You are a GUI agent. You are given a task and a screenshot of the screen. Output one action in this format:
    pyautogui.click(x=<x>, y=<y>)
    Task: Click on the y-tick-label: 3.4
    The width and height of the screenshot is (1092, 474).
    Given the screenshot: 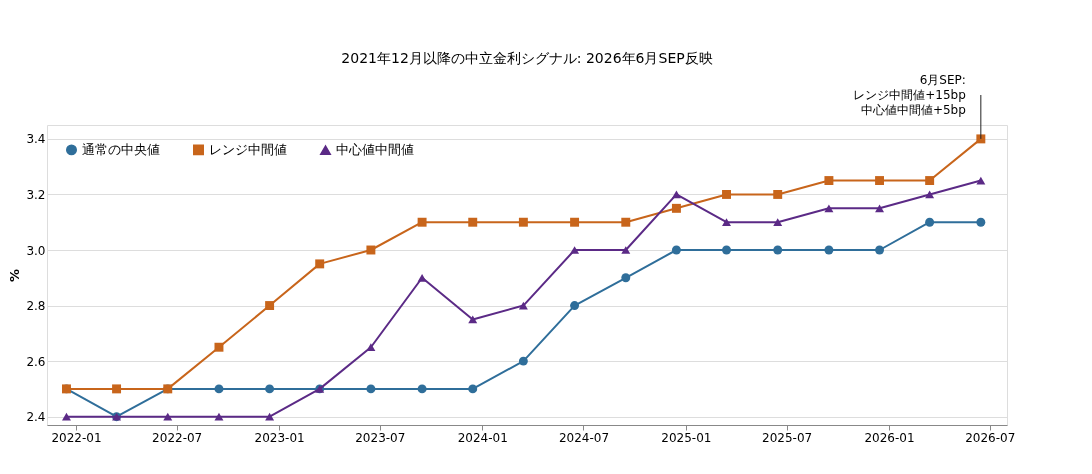 What is the action you would take?
    pyautogui.click(x=36, y=139)
    